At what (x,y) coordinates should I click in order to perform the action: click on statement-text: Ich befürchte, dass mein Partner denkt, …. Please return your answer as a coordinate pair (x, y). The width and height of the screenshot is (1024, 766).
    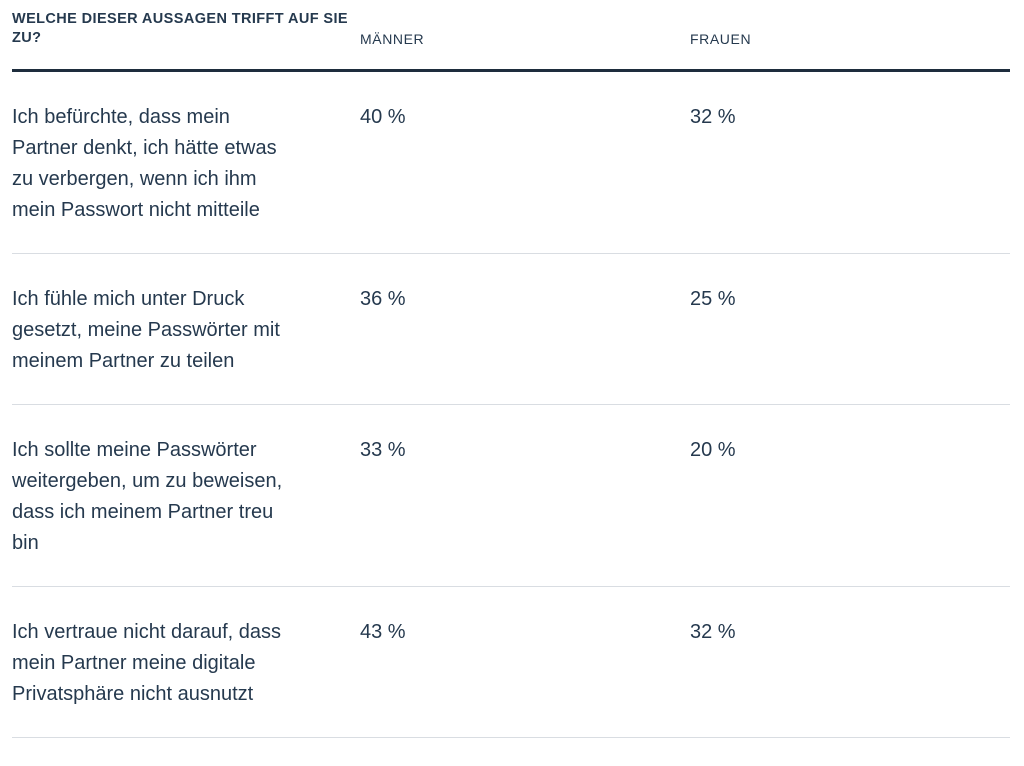
    Looking at the image, I should click on (144, 163).